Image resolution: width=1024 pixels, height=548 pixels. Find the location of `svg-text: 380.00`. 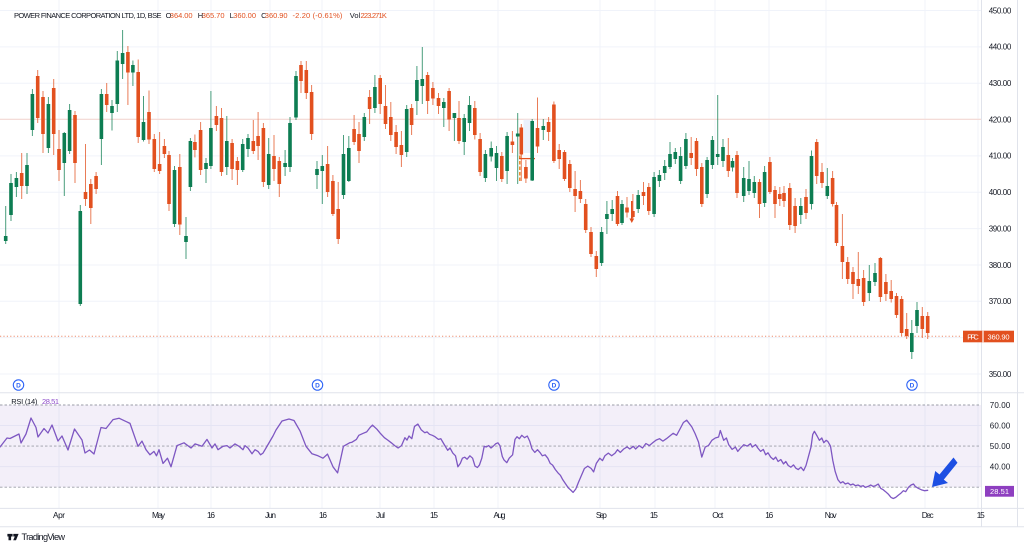

svg-text: 380.00 is located at coordinates (1000, 265).